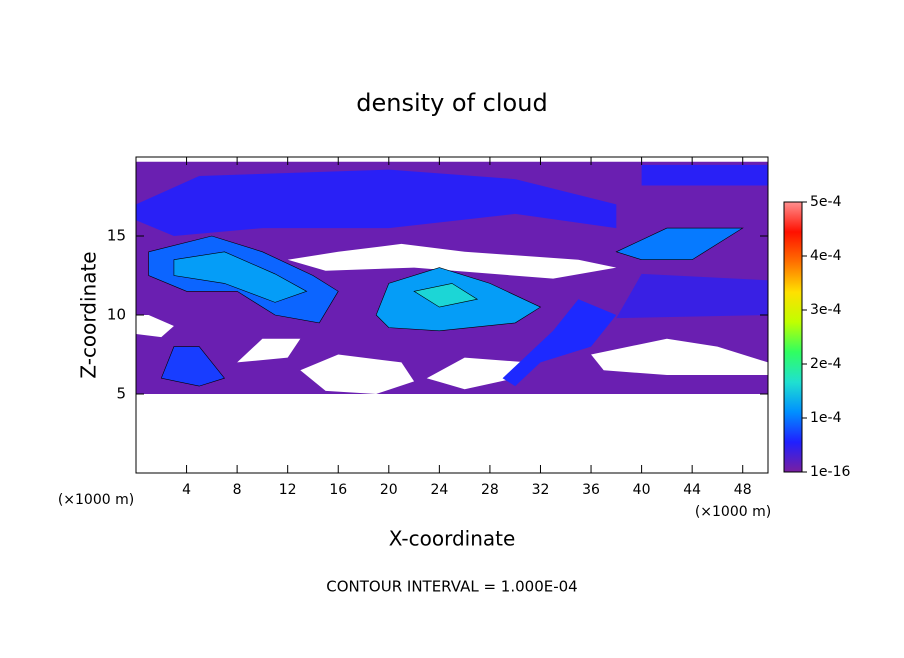 This screenshot has height=658, width=904. I want to click on colorbar-tick-label: 1e-16, so click(830, 472).